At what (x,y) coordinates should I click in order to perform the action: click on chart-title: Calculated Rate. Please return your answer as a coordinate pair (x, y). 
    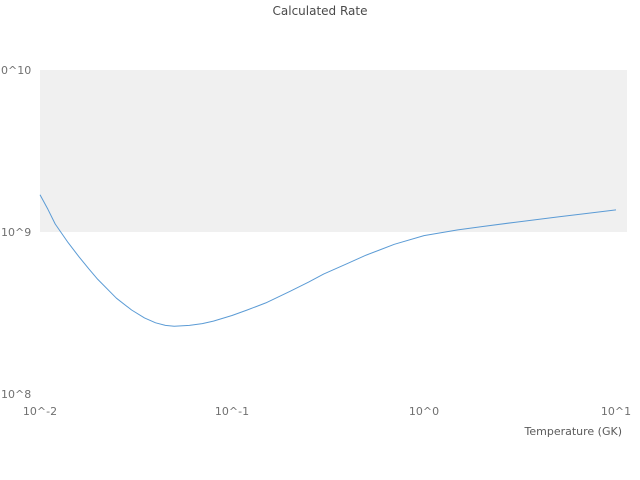
    Looking at the image, I should click on (320, 11).